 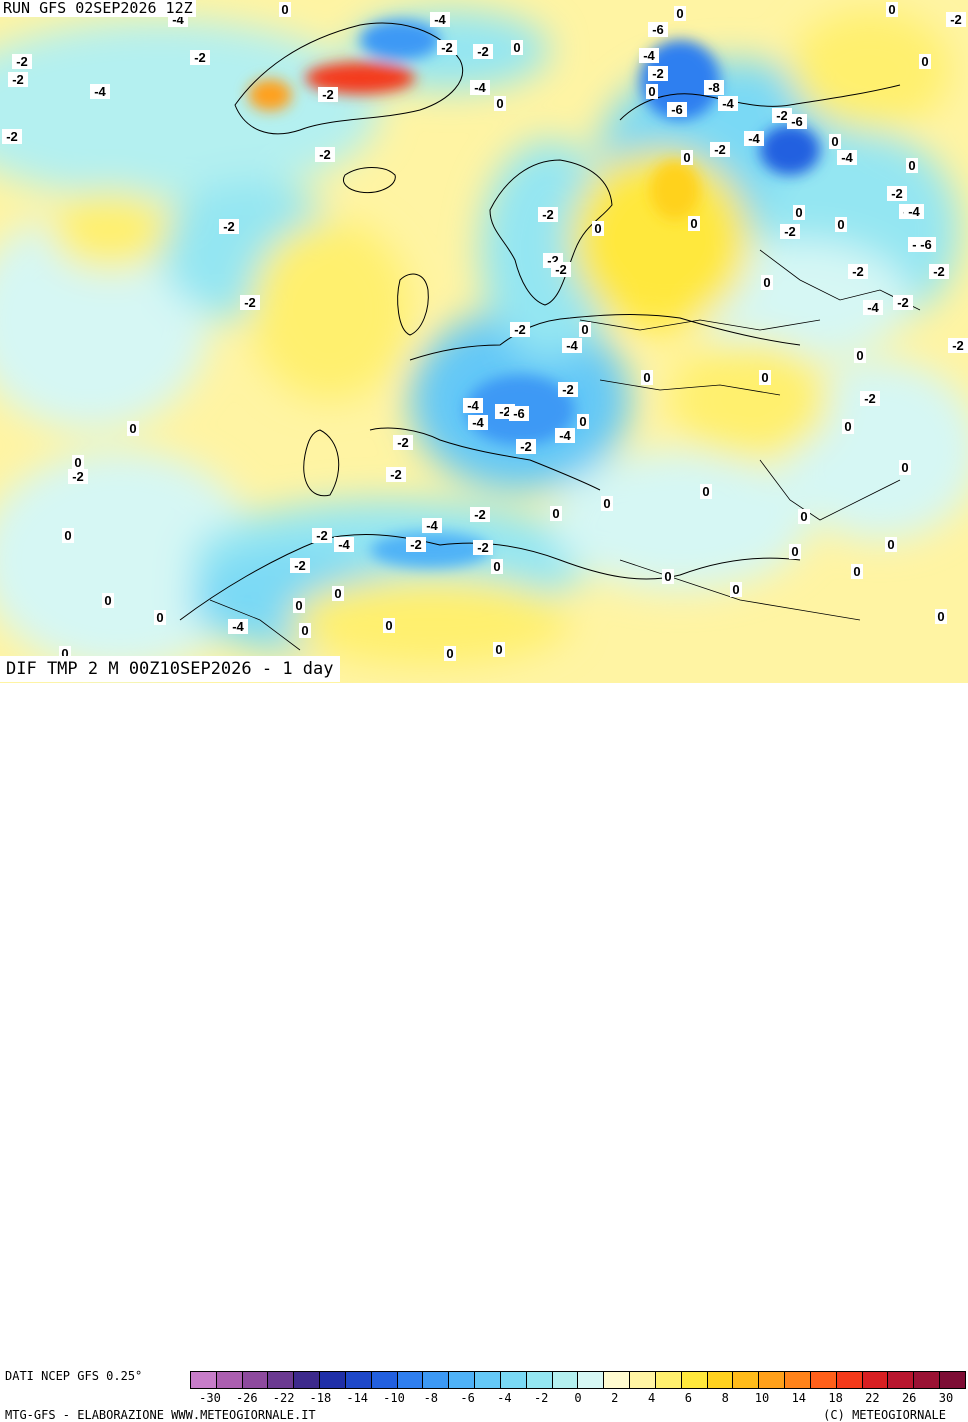 What do you see at coordinates (349, 78) in the screenshot?
I see `greenland-coast` at bounding box center [349, 78].